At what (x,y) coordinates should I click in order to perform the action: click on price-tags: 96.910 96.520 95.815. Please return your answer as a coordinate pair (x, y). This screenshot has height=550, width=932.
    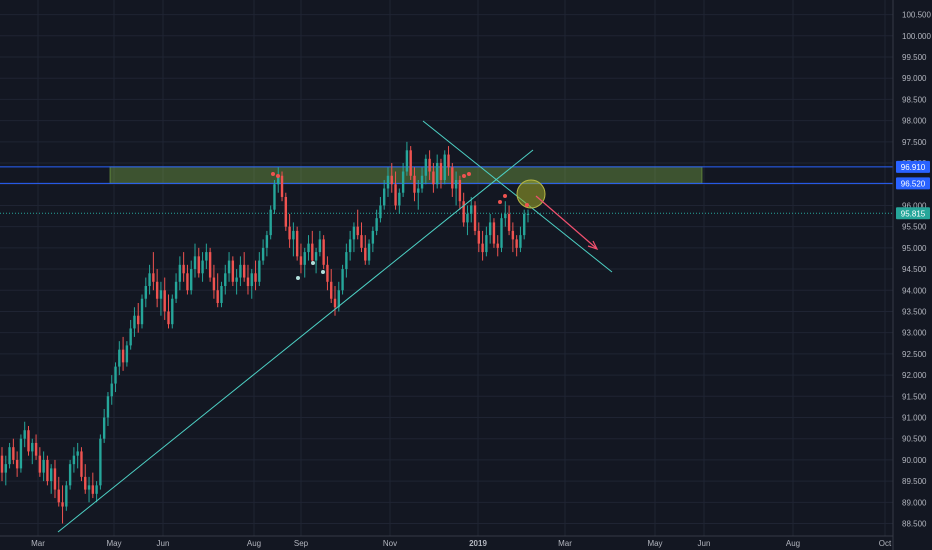
    Looking at the image, I should click on (913, 190).